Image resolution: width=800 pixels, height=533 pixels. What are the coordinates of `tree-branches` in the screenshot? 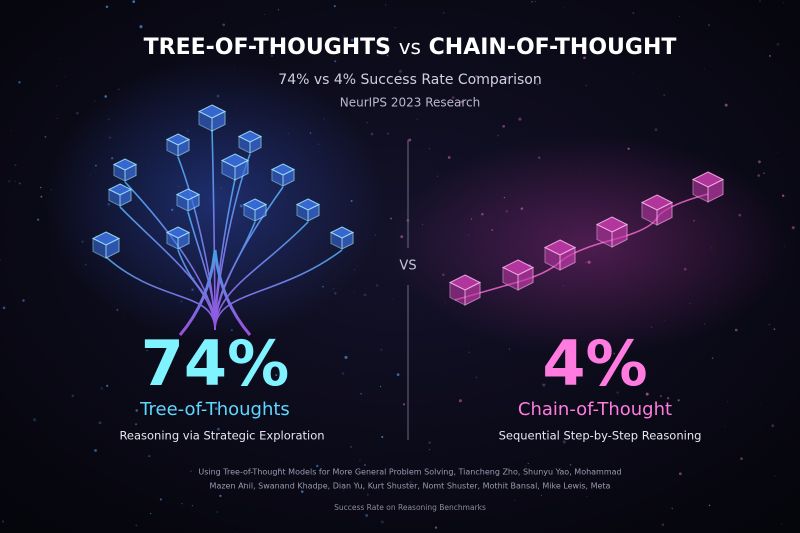 It's located at (224, 232).